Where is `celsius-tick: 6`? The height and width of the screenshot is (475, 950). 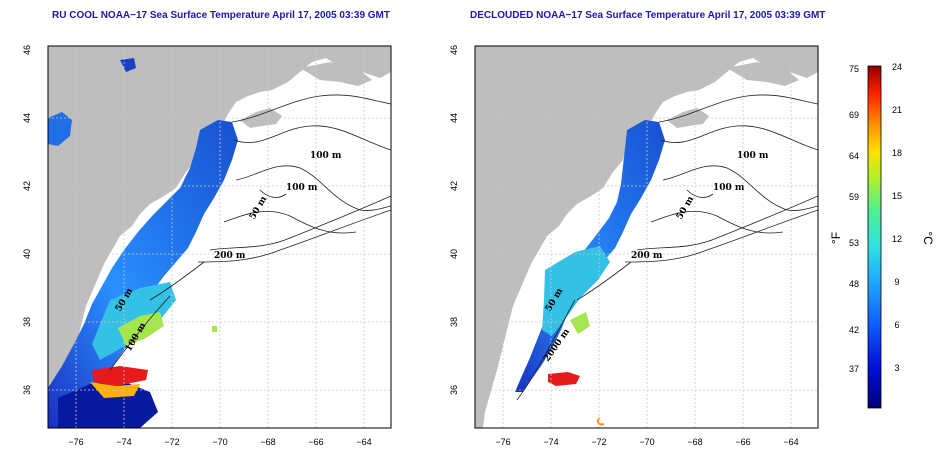 celsius-tick: 6 is located at coordinates (896, 325).